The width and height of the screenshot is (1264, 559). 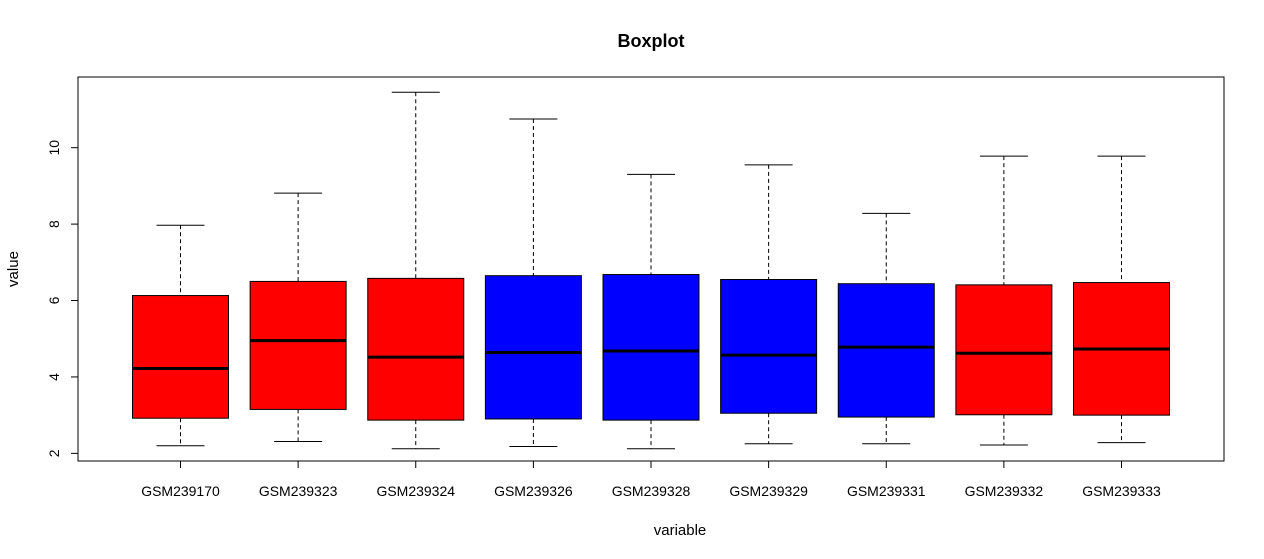 I want to click on box-GSM239326, so click(x=533, y=282).